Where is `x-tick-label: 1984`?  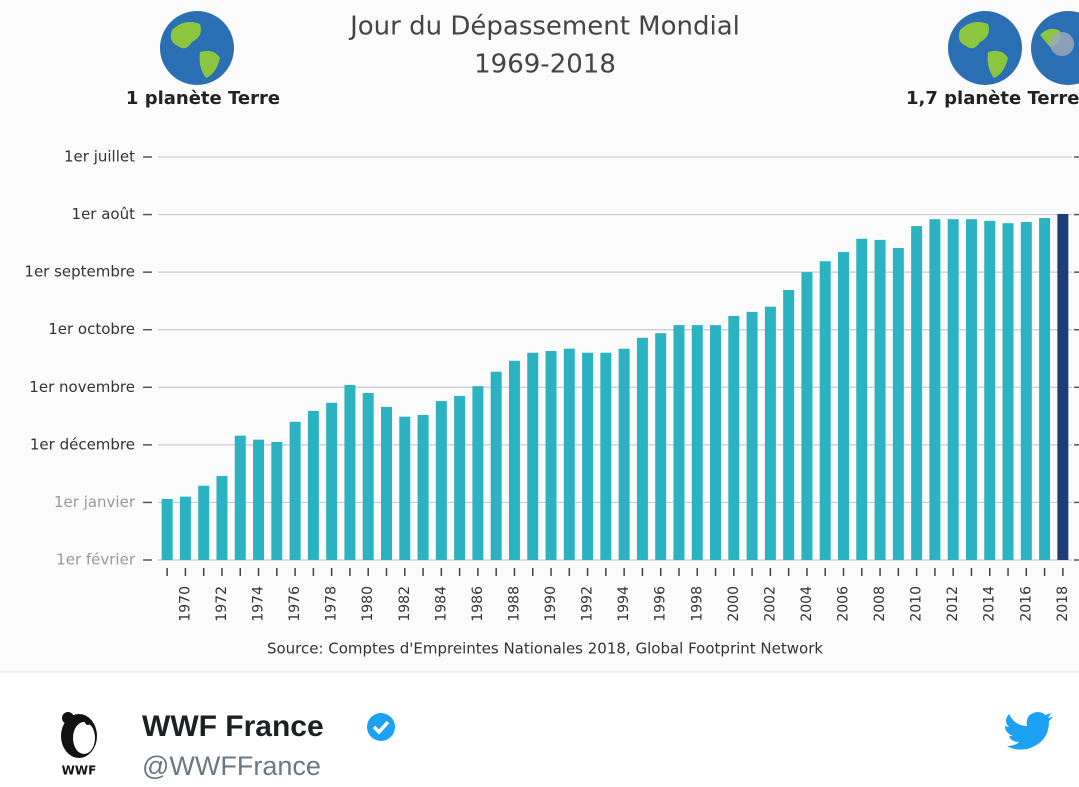
x-tick-label: 1984 is located at coordinates (441, 604).